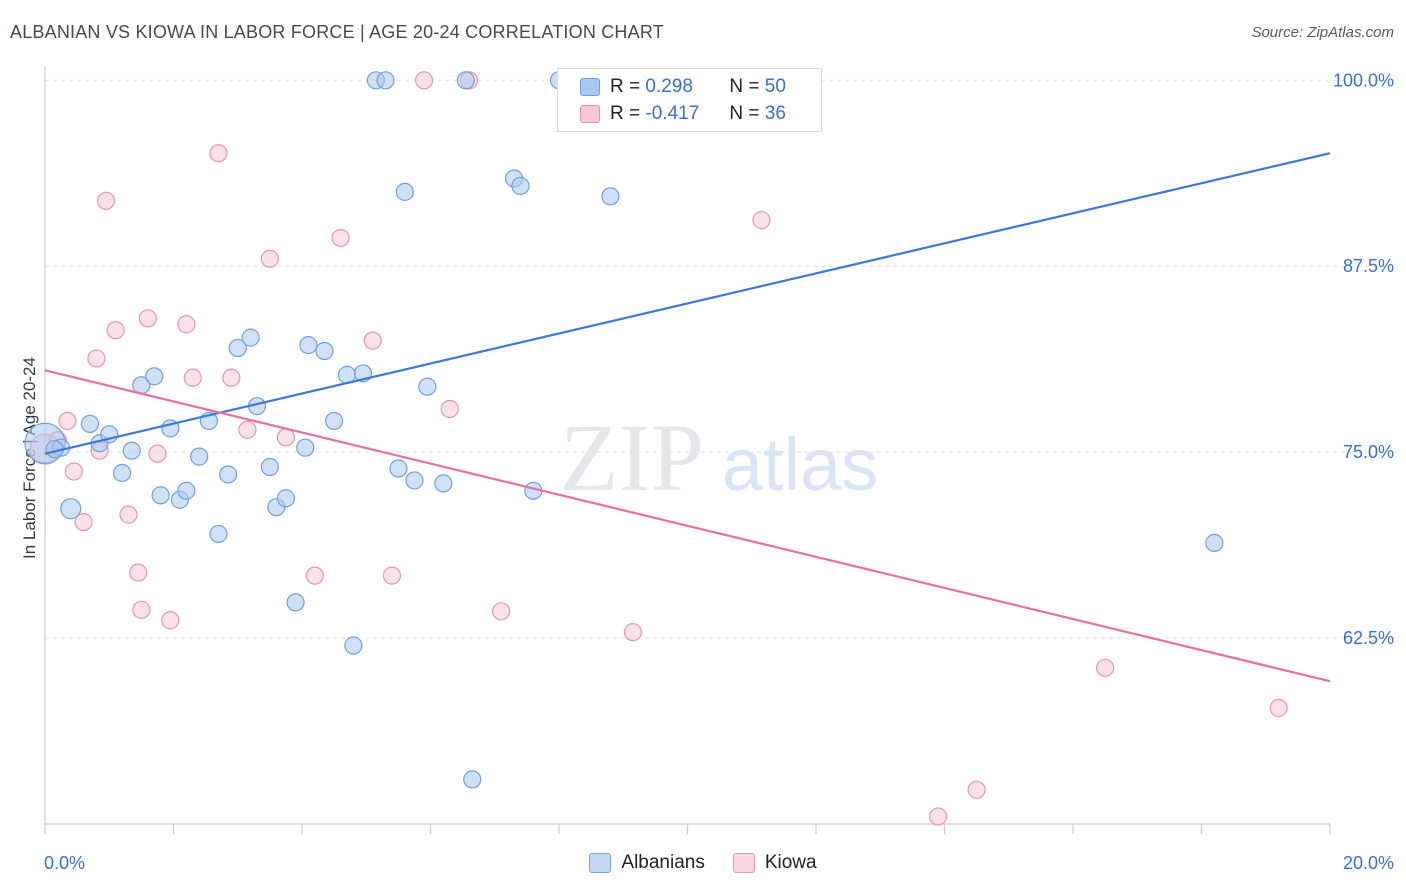  Describe the element at coordinates (1363, 359) in the screenshot. I see `y-tick-labels: 62.5% 75.0% 87.5% 100.0%` at that location.